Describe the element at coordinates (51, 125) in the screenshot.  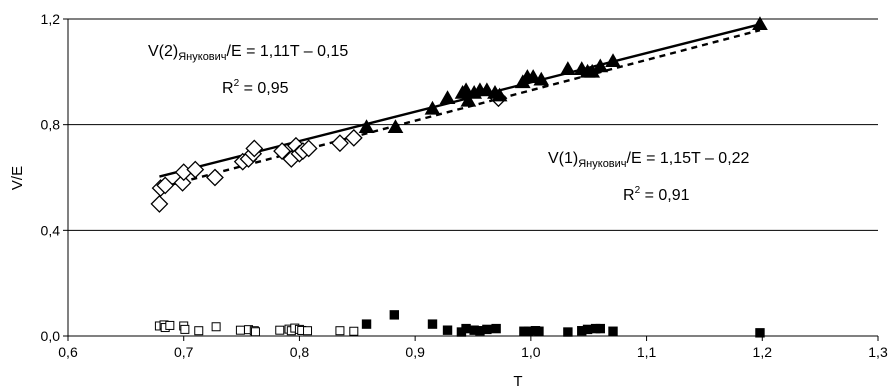
I see `y-tick-label: 0,8` at that location.